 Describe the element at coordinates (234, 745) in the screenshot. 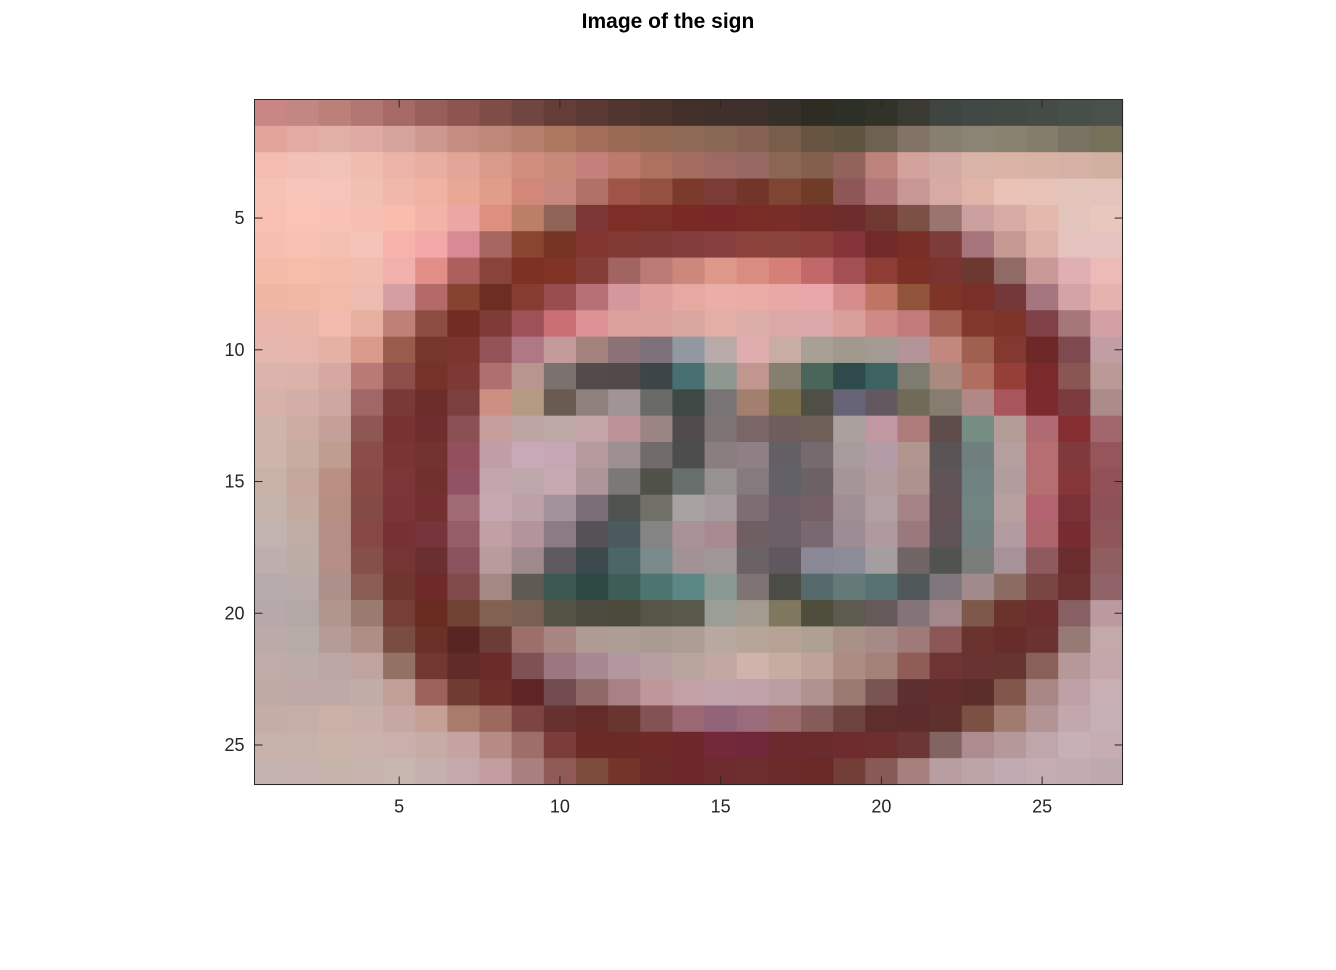

I see `y-tick-label: 25` at that location.